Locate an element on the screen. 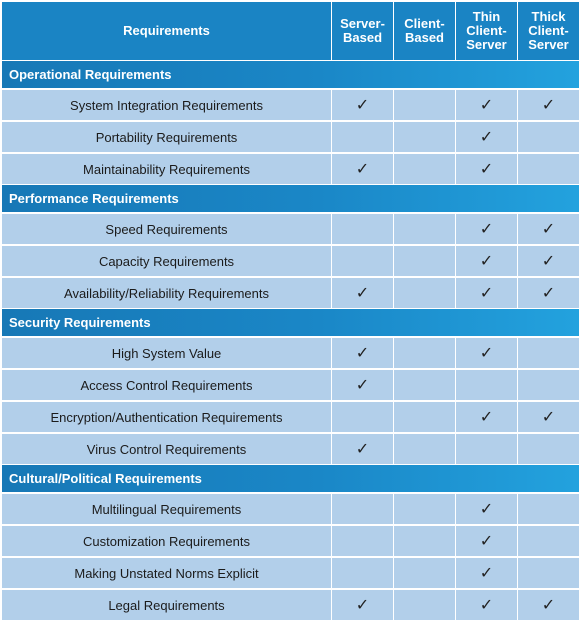  requirement-name: Legal Requirements is located at coordinates (167, 604).